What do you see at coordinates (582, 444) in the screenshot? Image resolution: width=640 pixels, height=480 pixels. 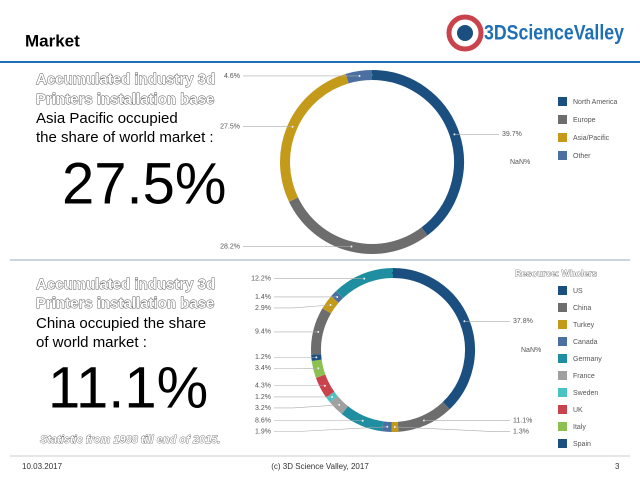 I see `legend-label: Spain` at bounding box center [582, 444].